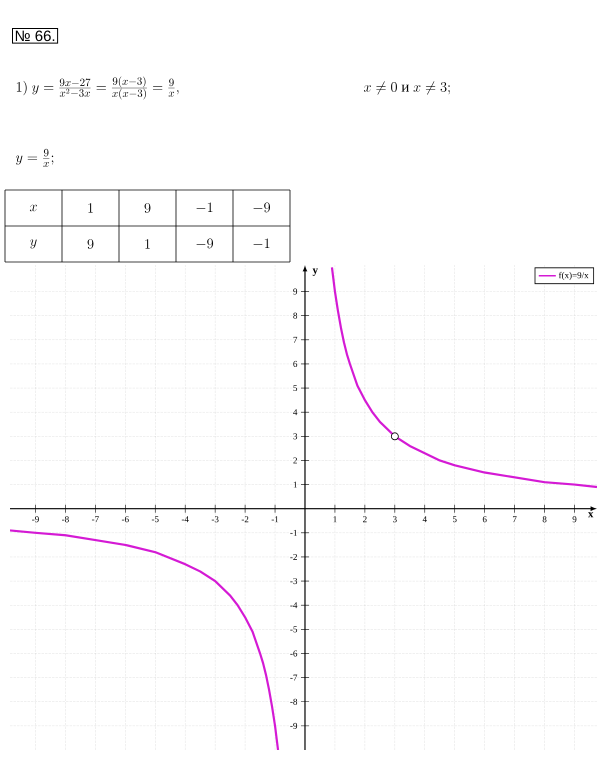  What do you see at coordinates (296, 315) in the screenshot?
I see `y-tick-label: 8` at bounding box center [296, 315].